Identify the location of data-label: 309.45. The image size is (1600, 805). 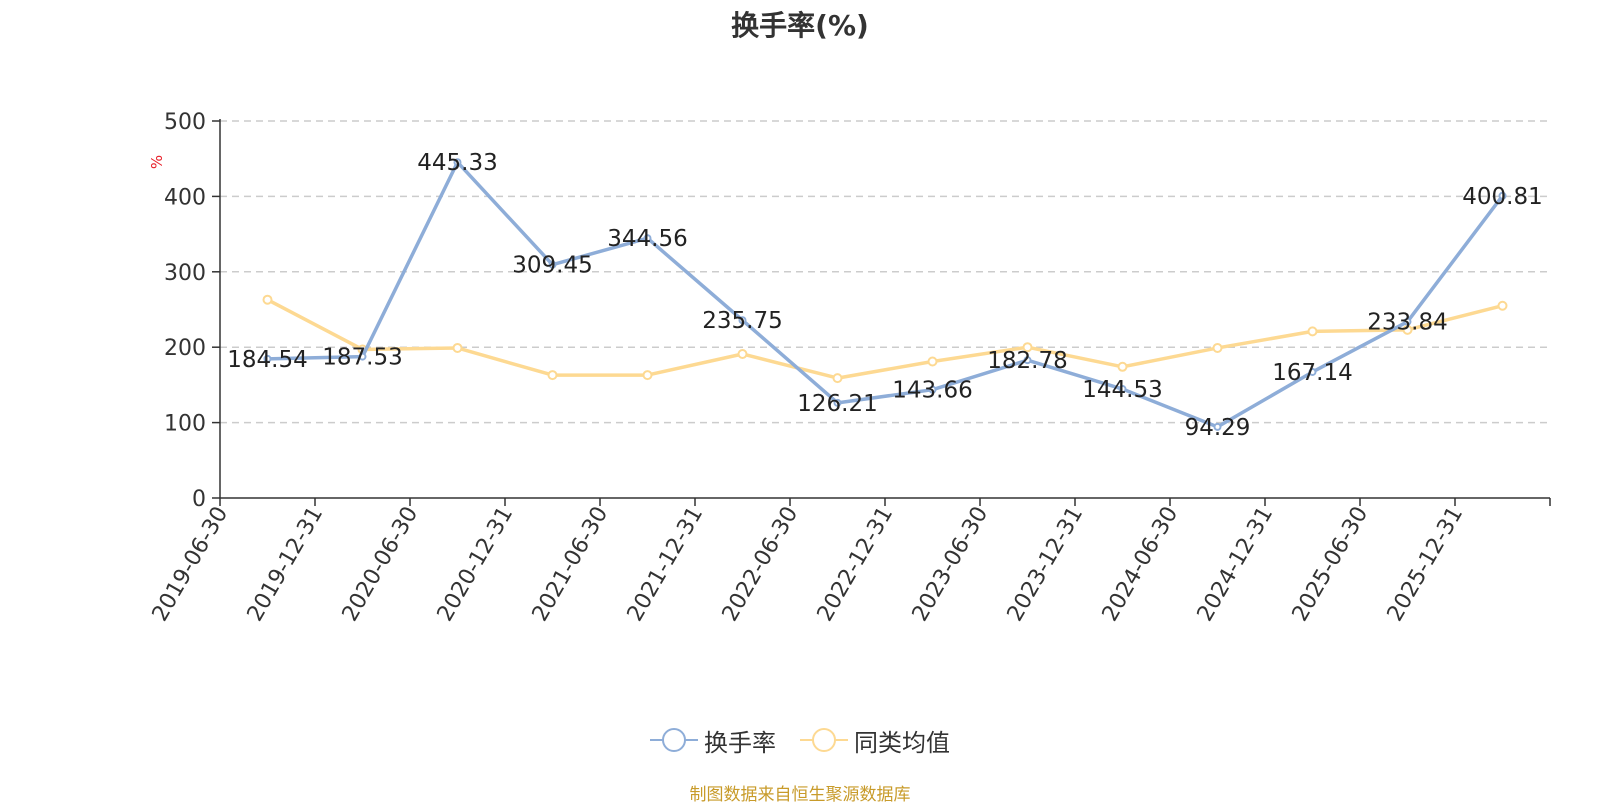
(552, 266).